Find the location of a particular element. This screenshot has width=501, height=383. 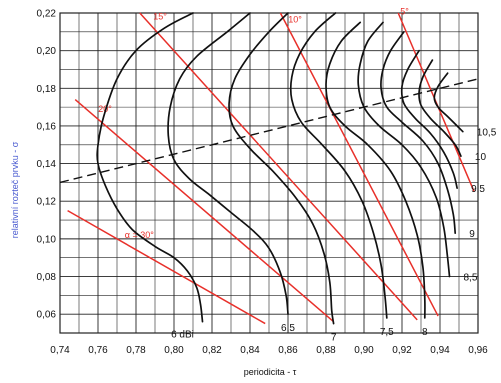

gain-label: 7 is located at coordinates (334, 338).